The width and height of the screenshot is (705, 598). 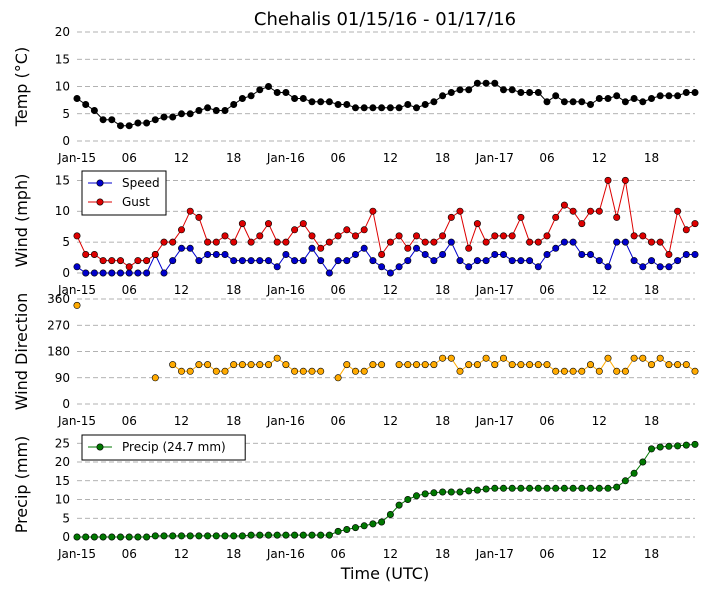 What do you see at coordinates (58, 299) in the screenshot?
I see `y-tick-label: 360` at bounding box center [58, 299].